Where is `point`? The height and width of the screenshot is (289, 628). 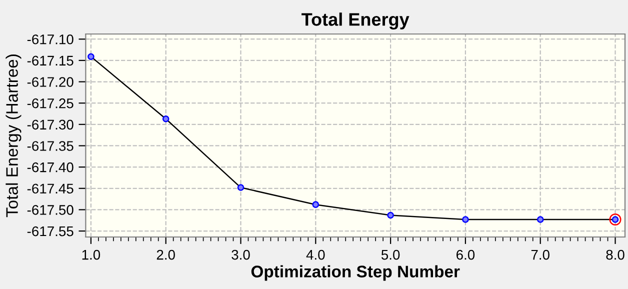
point is located at coordinates (615, 220).